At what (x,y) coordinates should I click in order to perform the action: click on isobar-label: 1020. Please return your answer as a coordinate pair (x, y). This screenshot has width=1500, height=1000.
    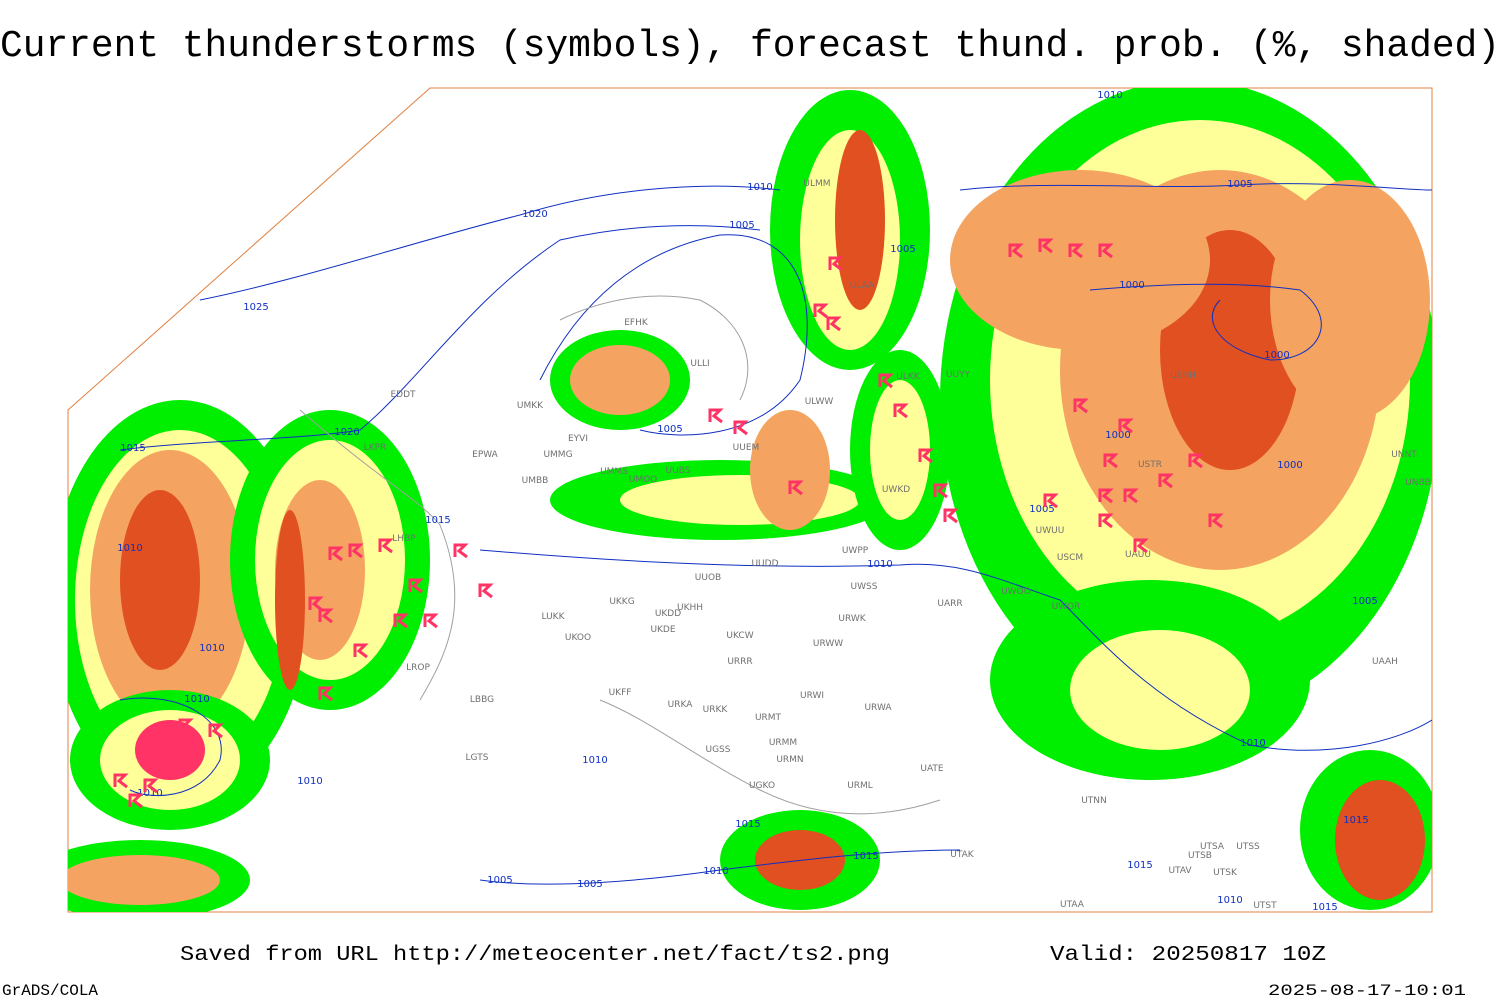
    Looking at the image, I should click on (346, 432).